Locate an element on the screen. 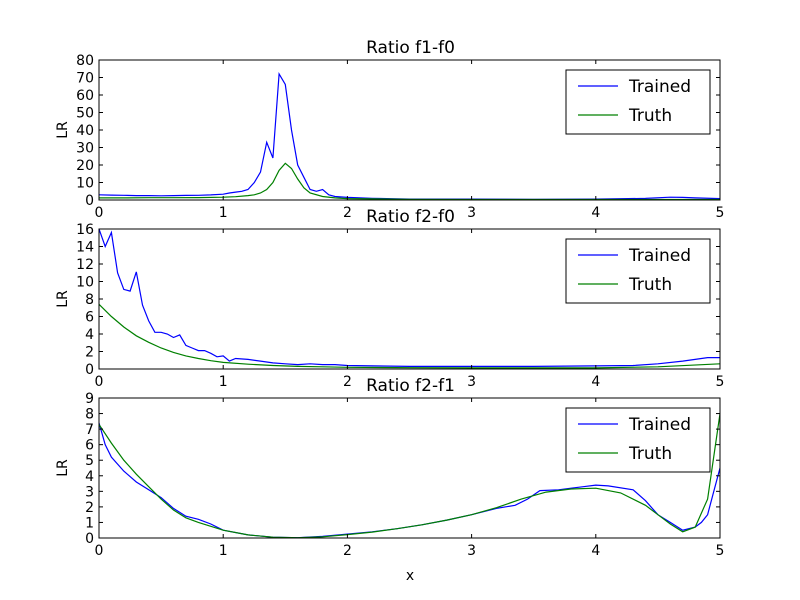  y-tick-label: 80 is located at coordinates (85, 61).